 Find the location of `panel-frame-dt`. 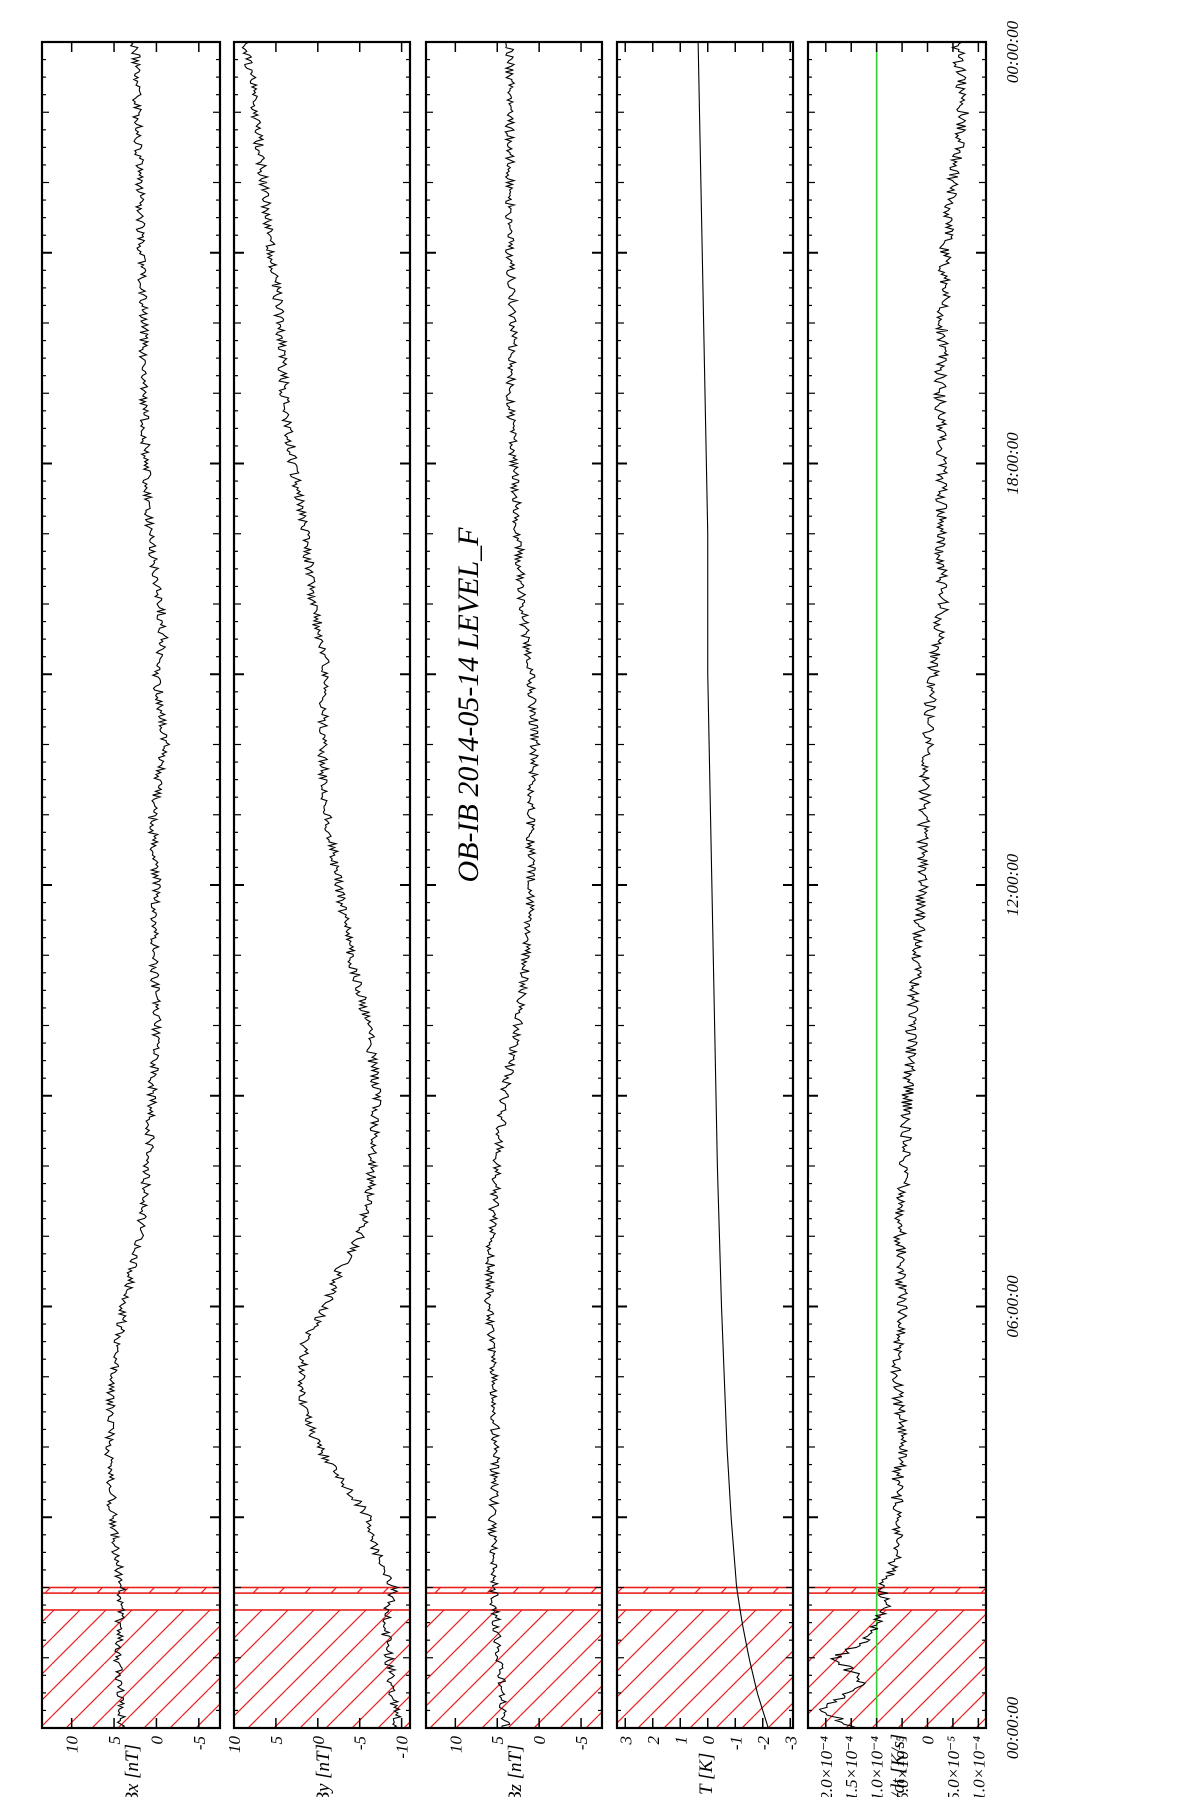

panel-frame-dt is located at coordinates (705, 885).